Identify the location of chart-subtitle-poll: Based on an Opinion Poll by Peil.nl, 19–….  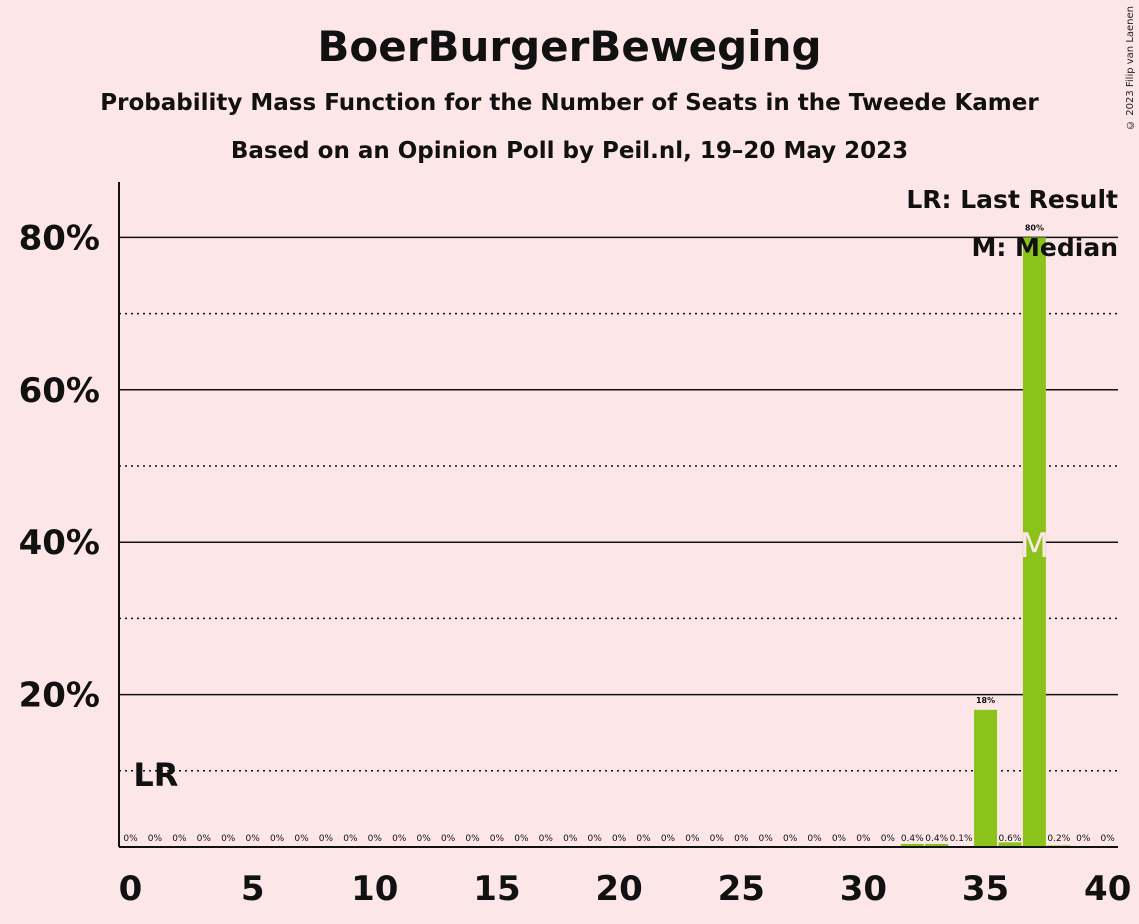
(569, 151).